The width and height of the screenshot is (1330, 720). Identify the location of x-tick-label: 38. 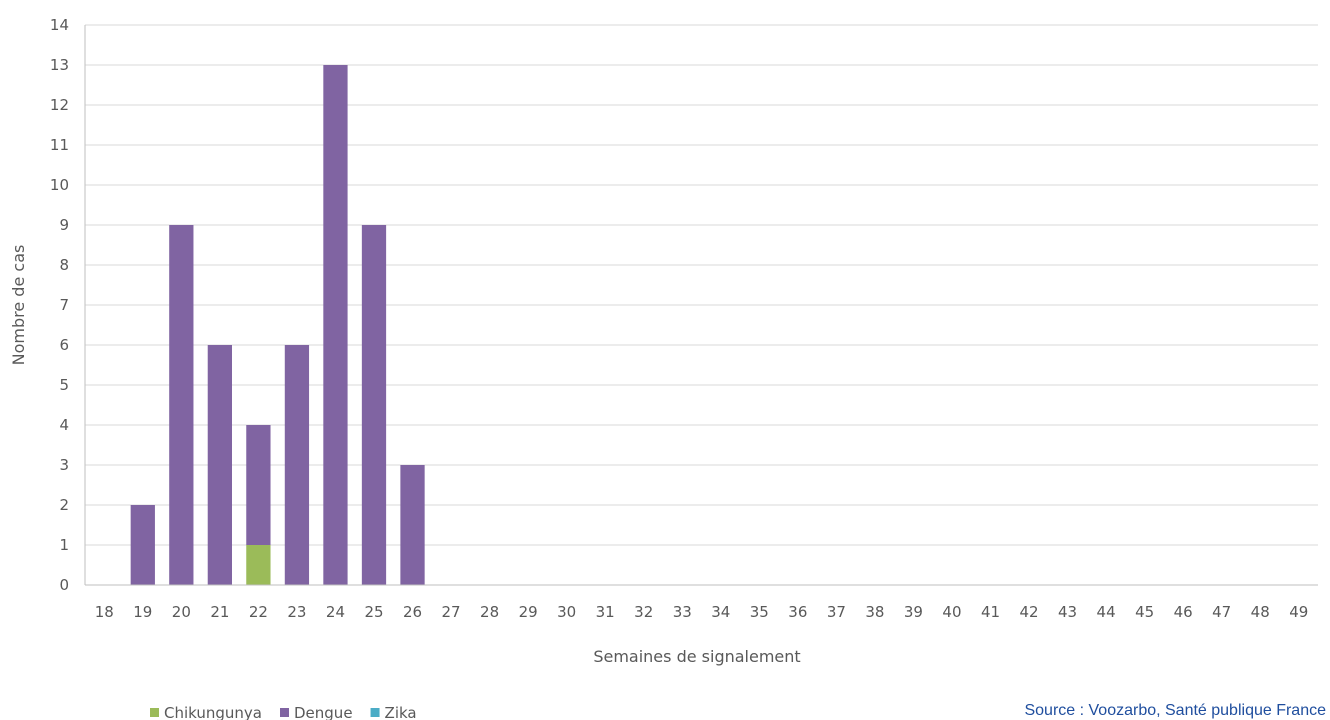
(874, 612).